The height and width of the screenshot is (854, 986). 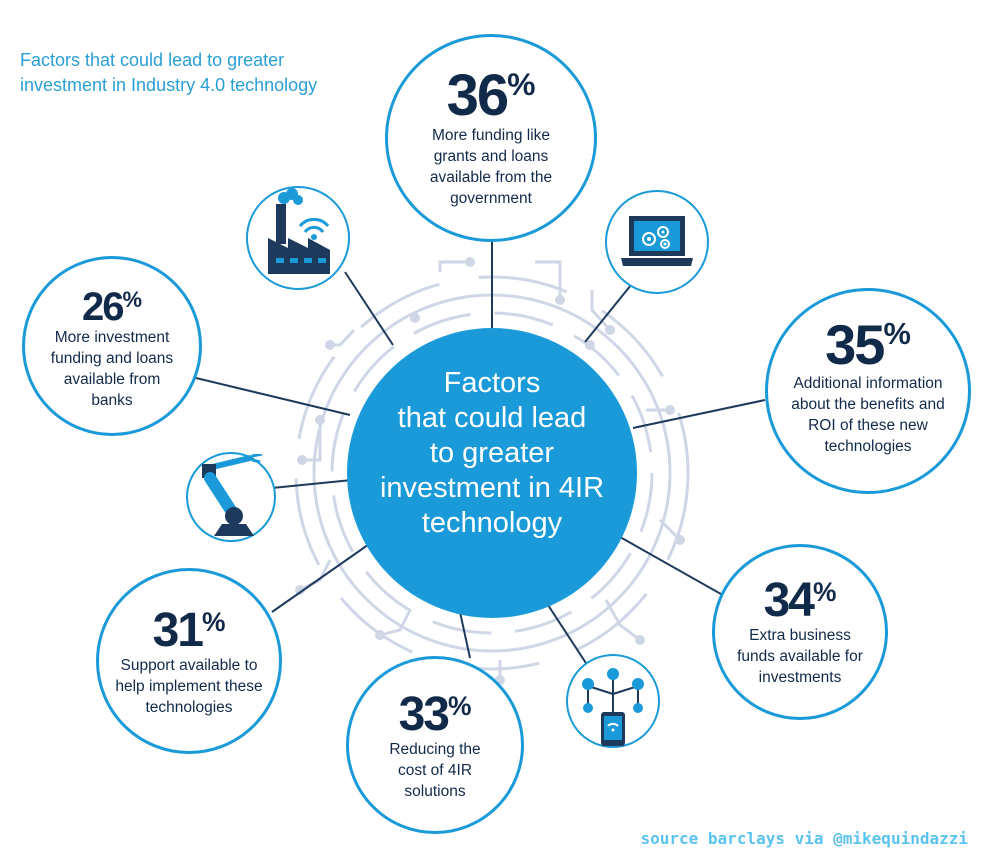 What do you see at coordinates (491, 156) in the screenshot?
I see `factor-desc-line: grants and loans` at bounding box center [491, 156].